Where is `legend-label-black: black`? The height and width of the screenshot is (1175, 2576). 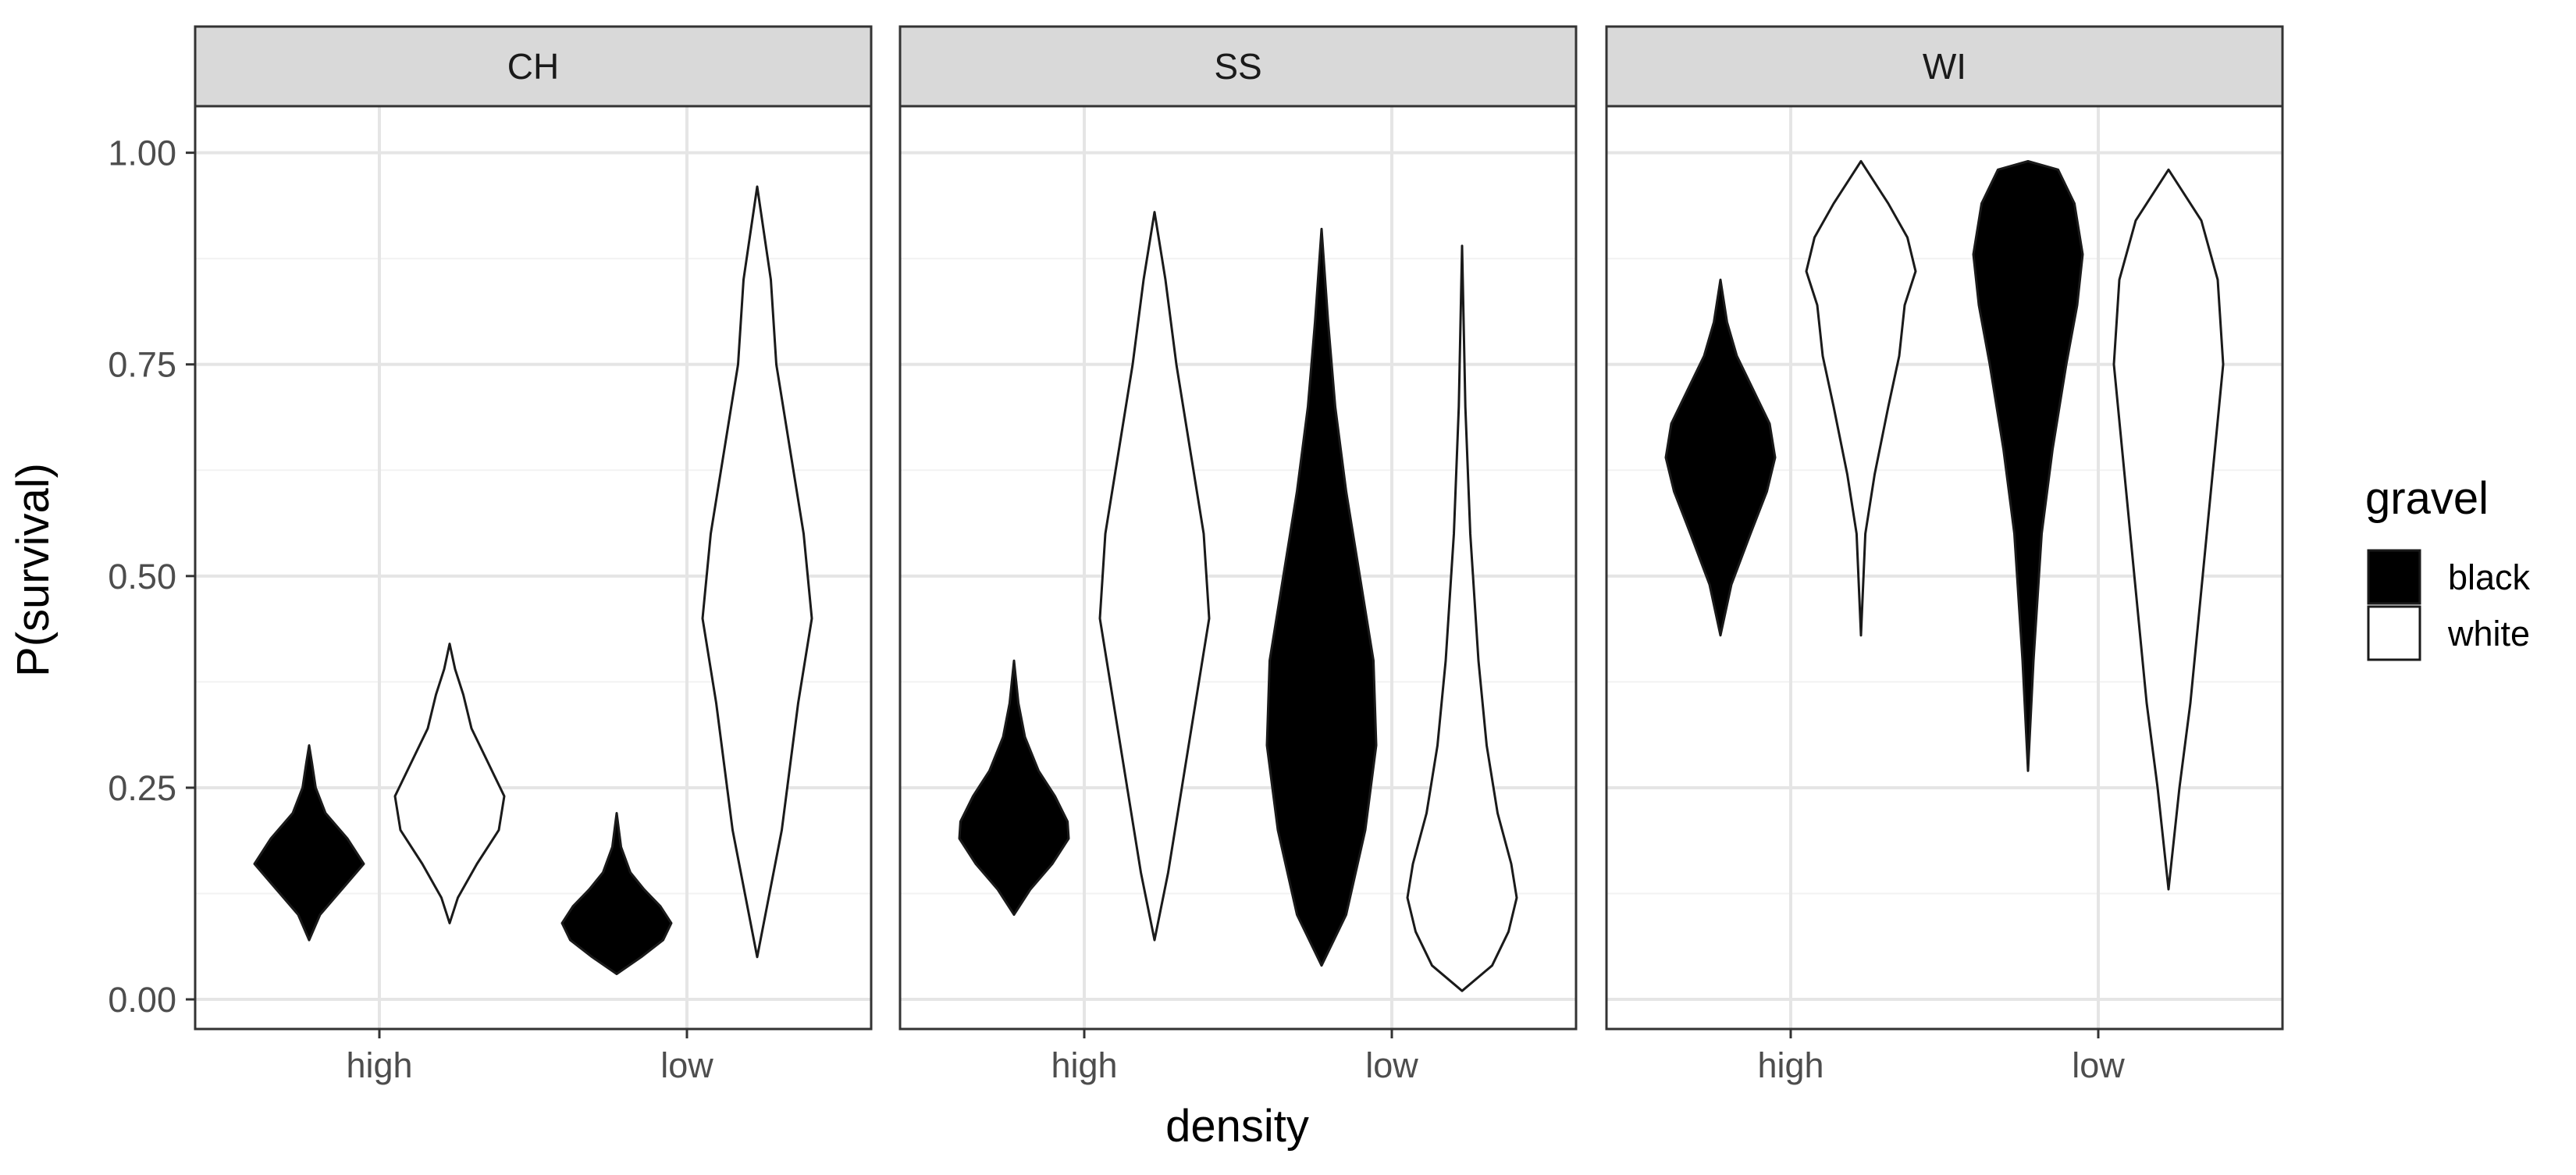 legend-label-black: black is located at coordinates (2489, 577).